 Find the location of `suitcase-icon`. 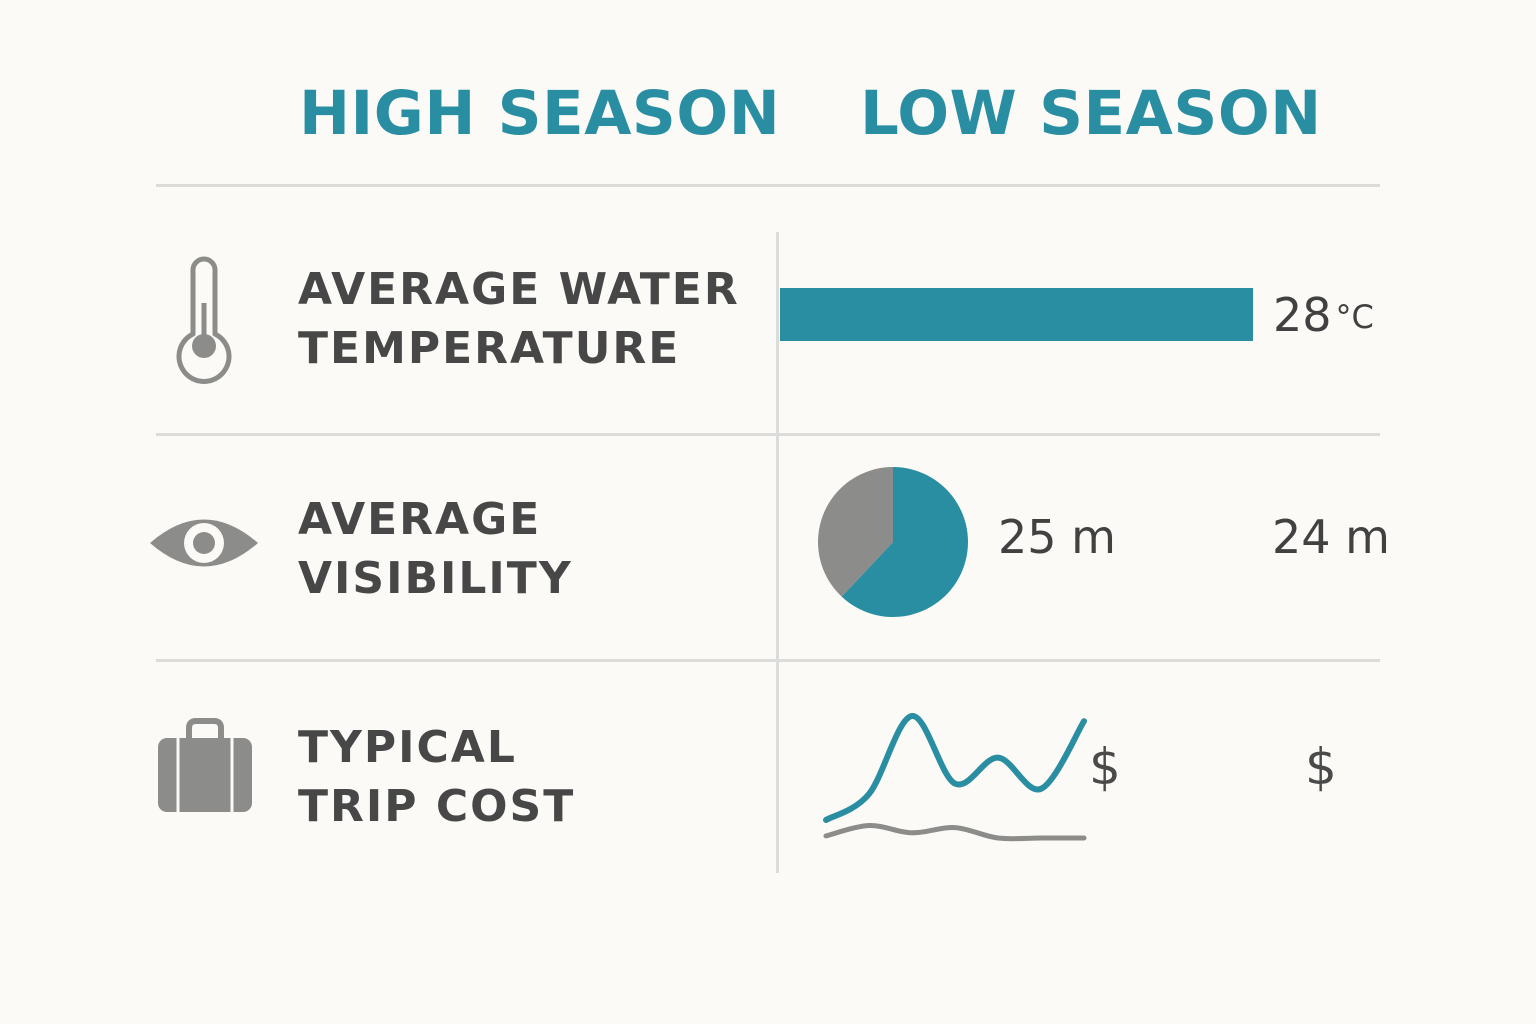

suitcase-icon is located at coordinates (205, 765).